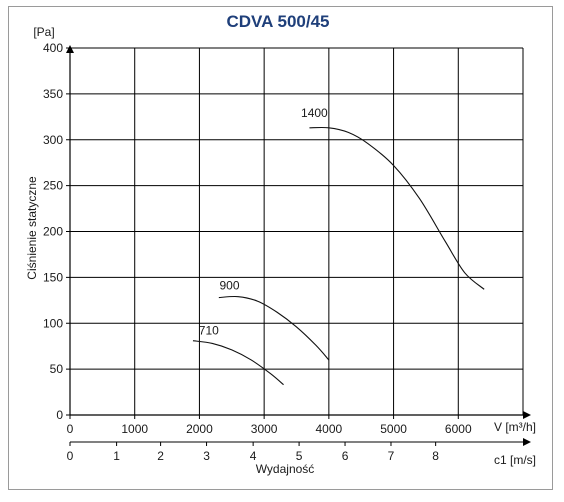 The image size is (564, 502). What do you see at coordinates (199, 429) in the screenshot?
I see `x-tick-label: 2000` at bounding box center [199, 429].